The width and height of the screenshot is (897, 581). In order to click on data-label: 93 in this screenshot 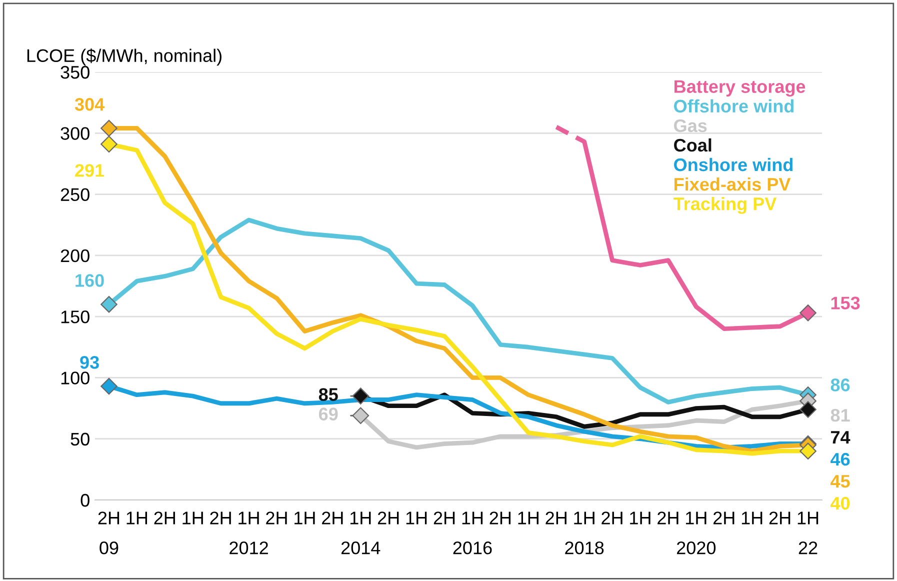, I will do `click(89, 362)`.